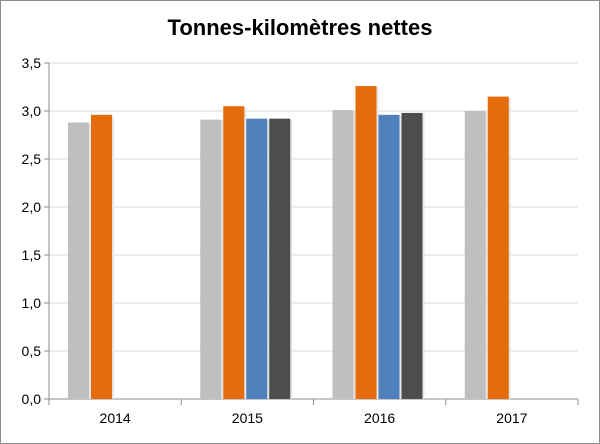 The width and height of the screenshot is (600, 444). What do you see at coordinates (247, 418) in the screenshot?
I see `x-tick-label: 2015` at bounding box center [247, 418].